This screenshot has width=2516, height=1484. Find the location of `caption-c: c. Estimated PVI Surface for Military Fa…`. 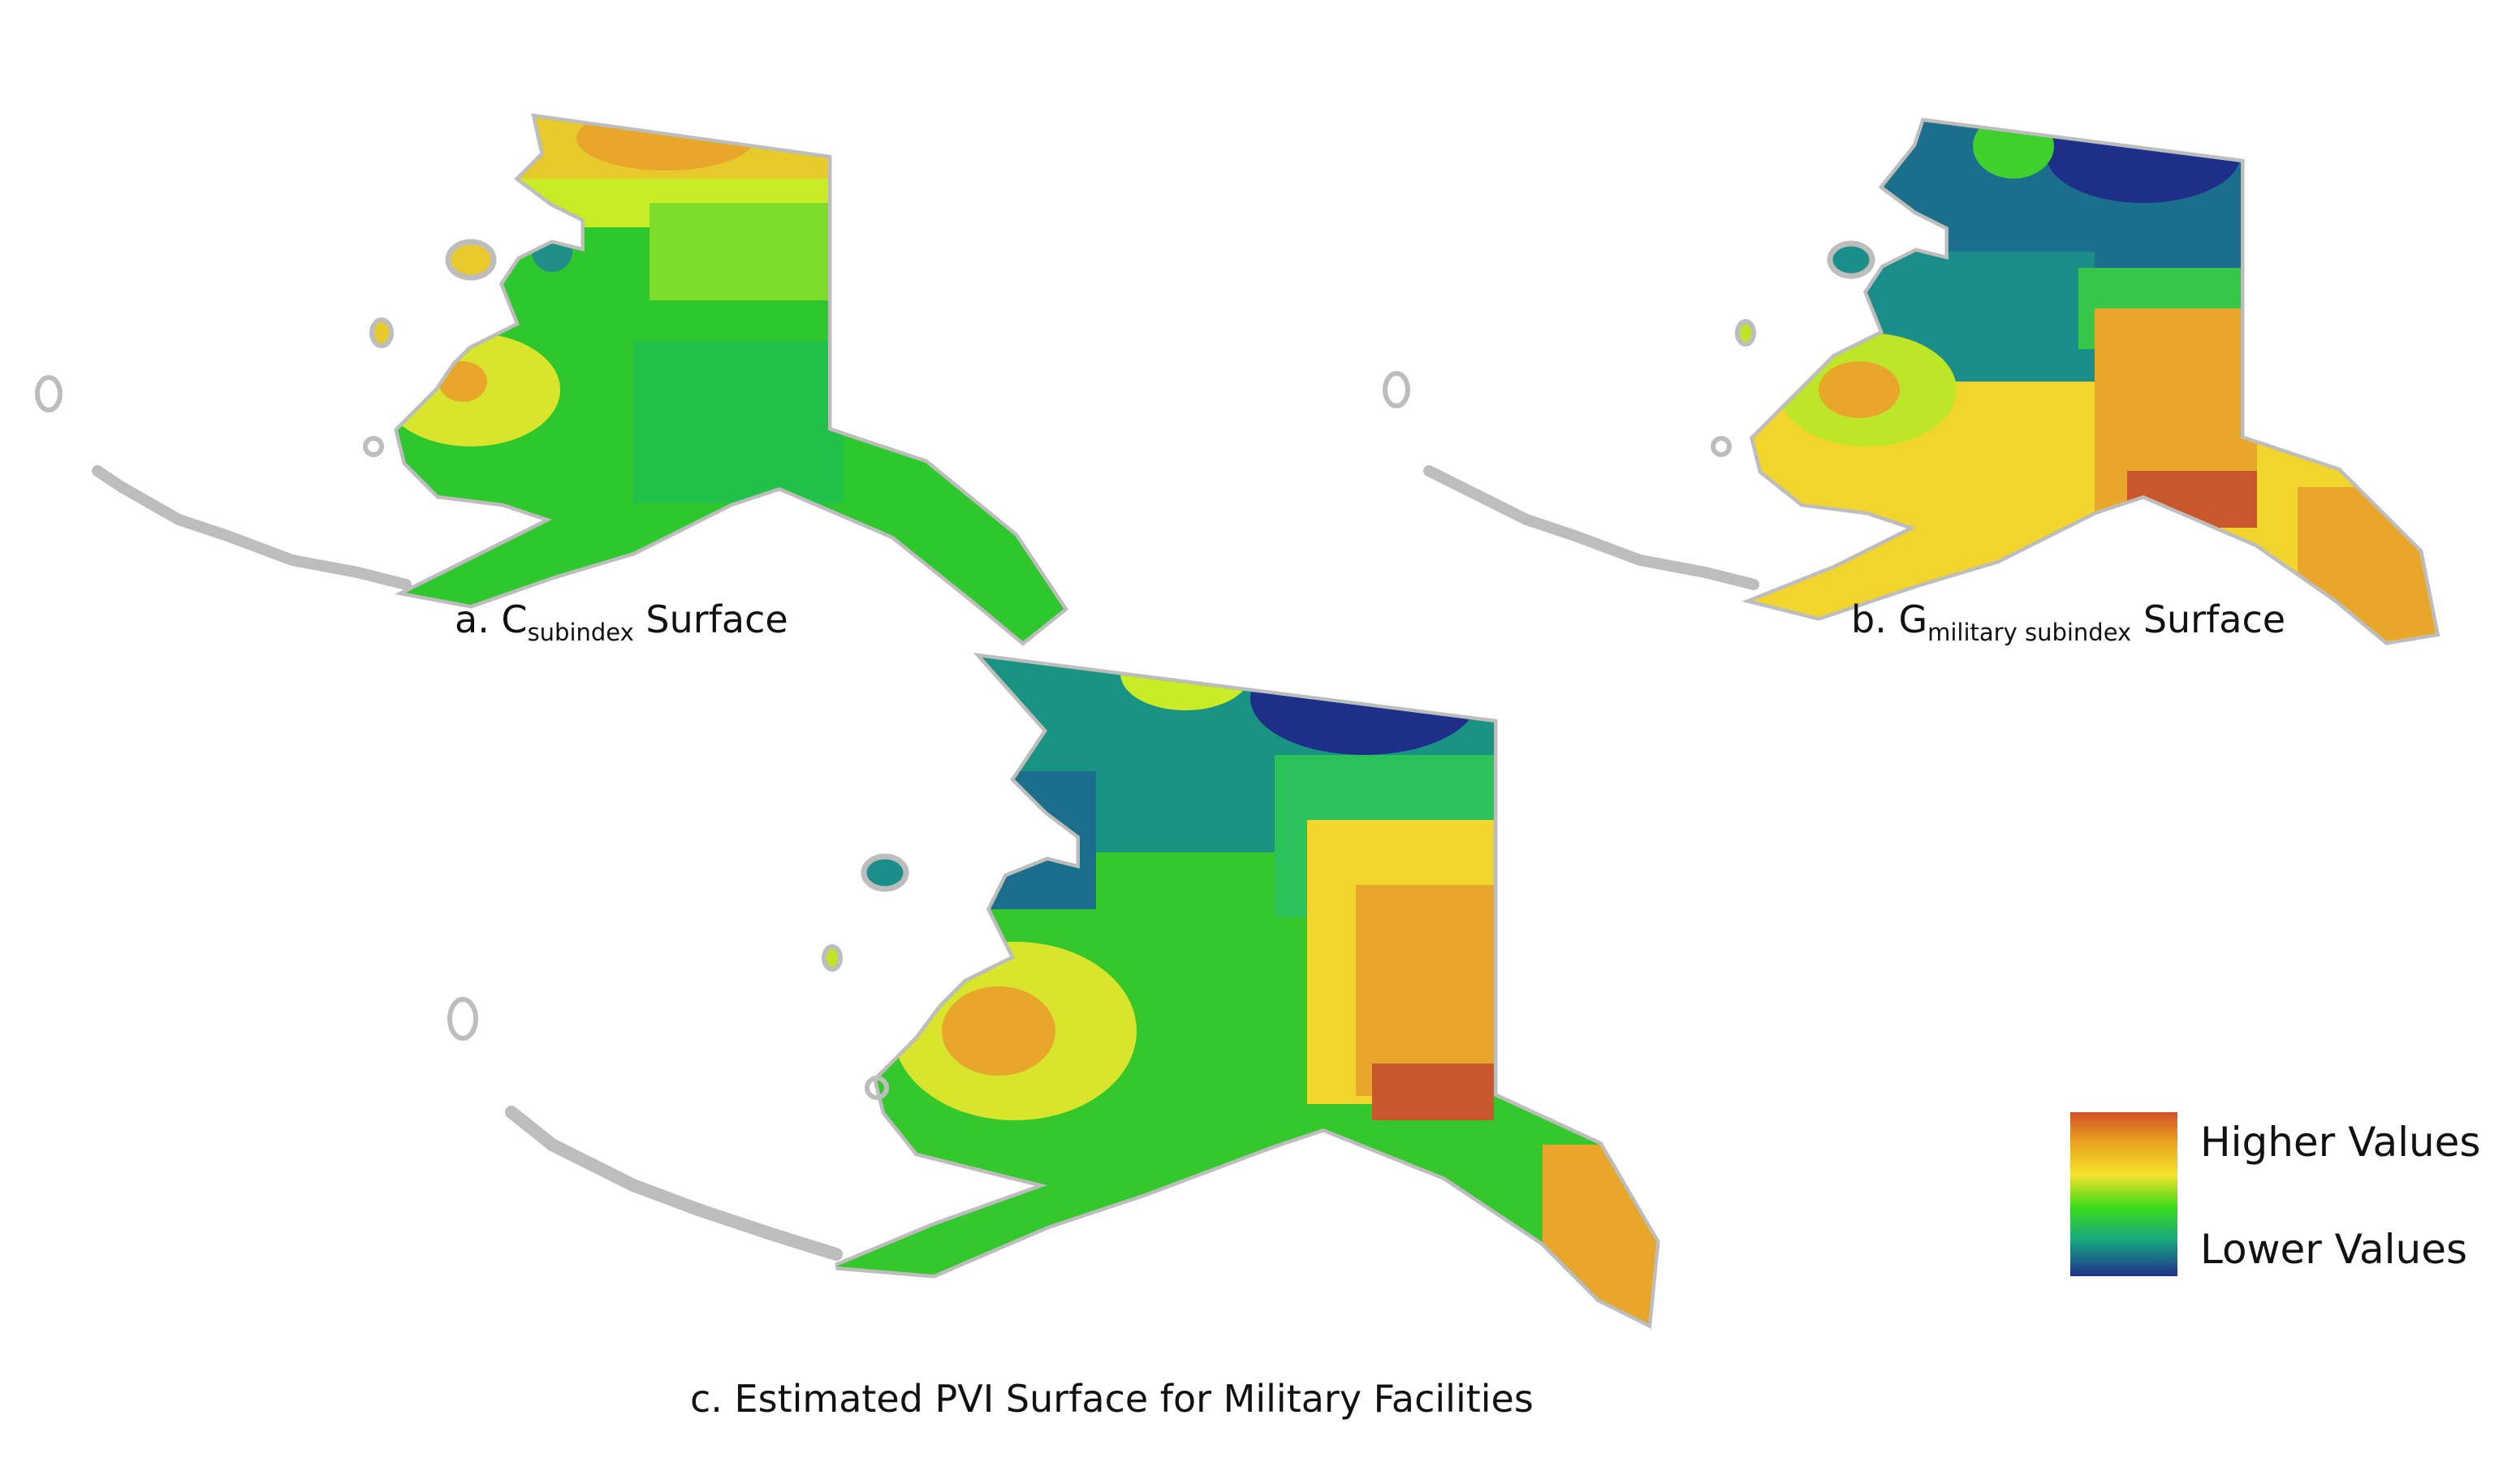

caption-c: c. Estimated PVI Surface for Military Fa… is located at coordinates (1112, 1399).